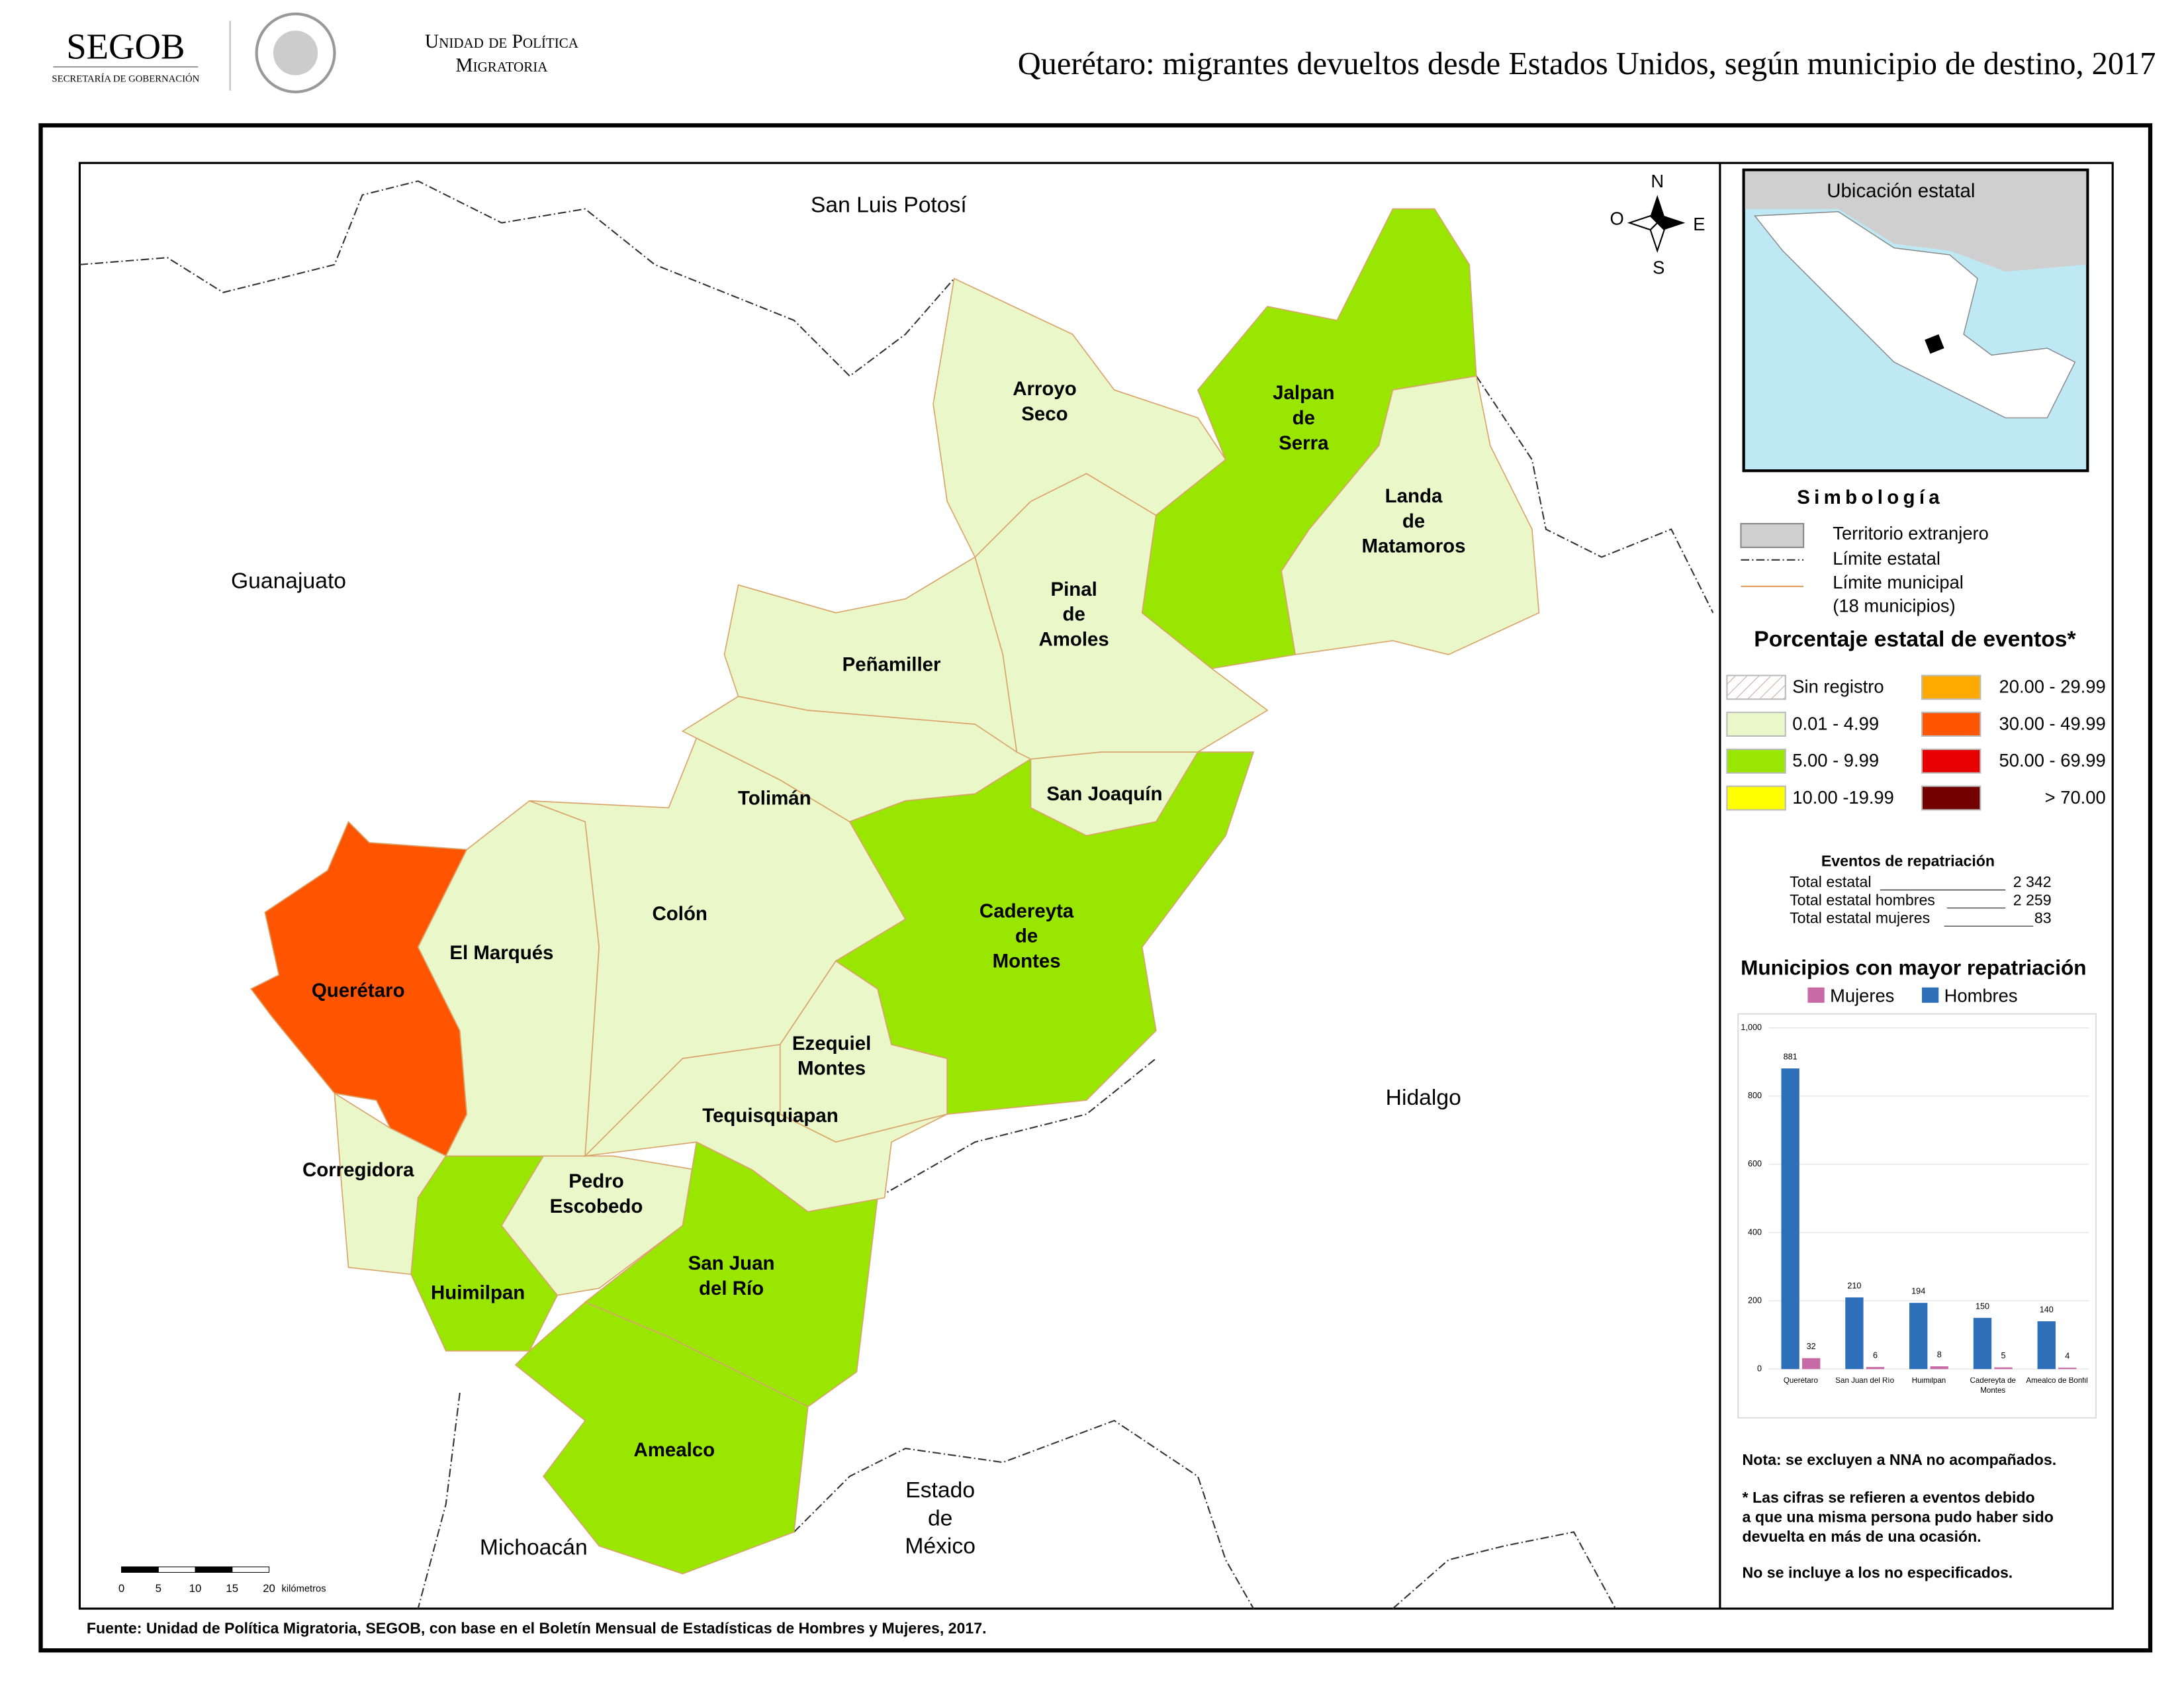 The width and height of the screenshot is (2184, 1688). What do you see at coordinates (1843, 797) in the screenshot?
I see `legend-class-label: 10.00 -19.99` at bounding box center [1843, 797].